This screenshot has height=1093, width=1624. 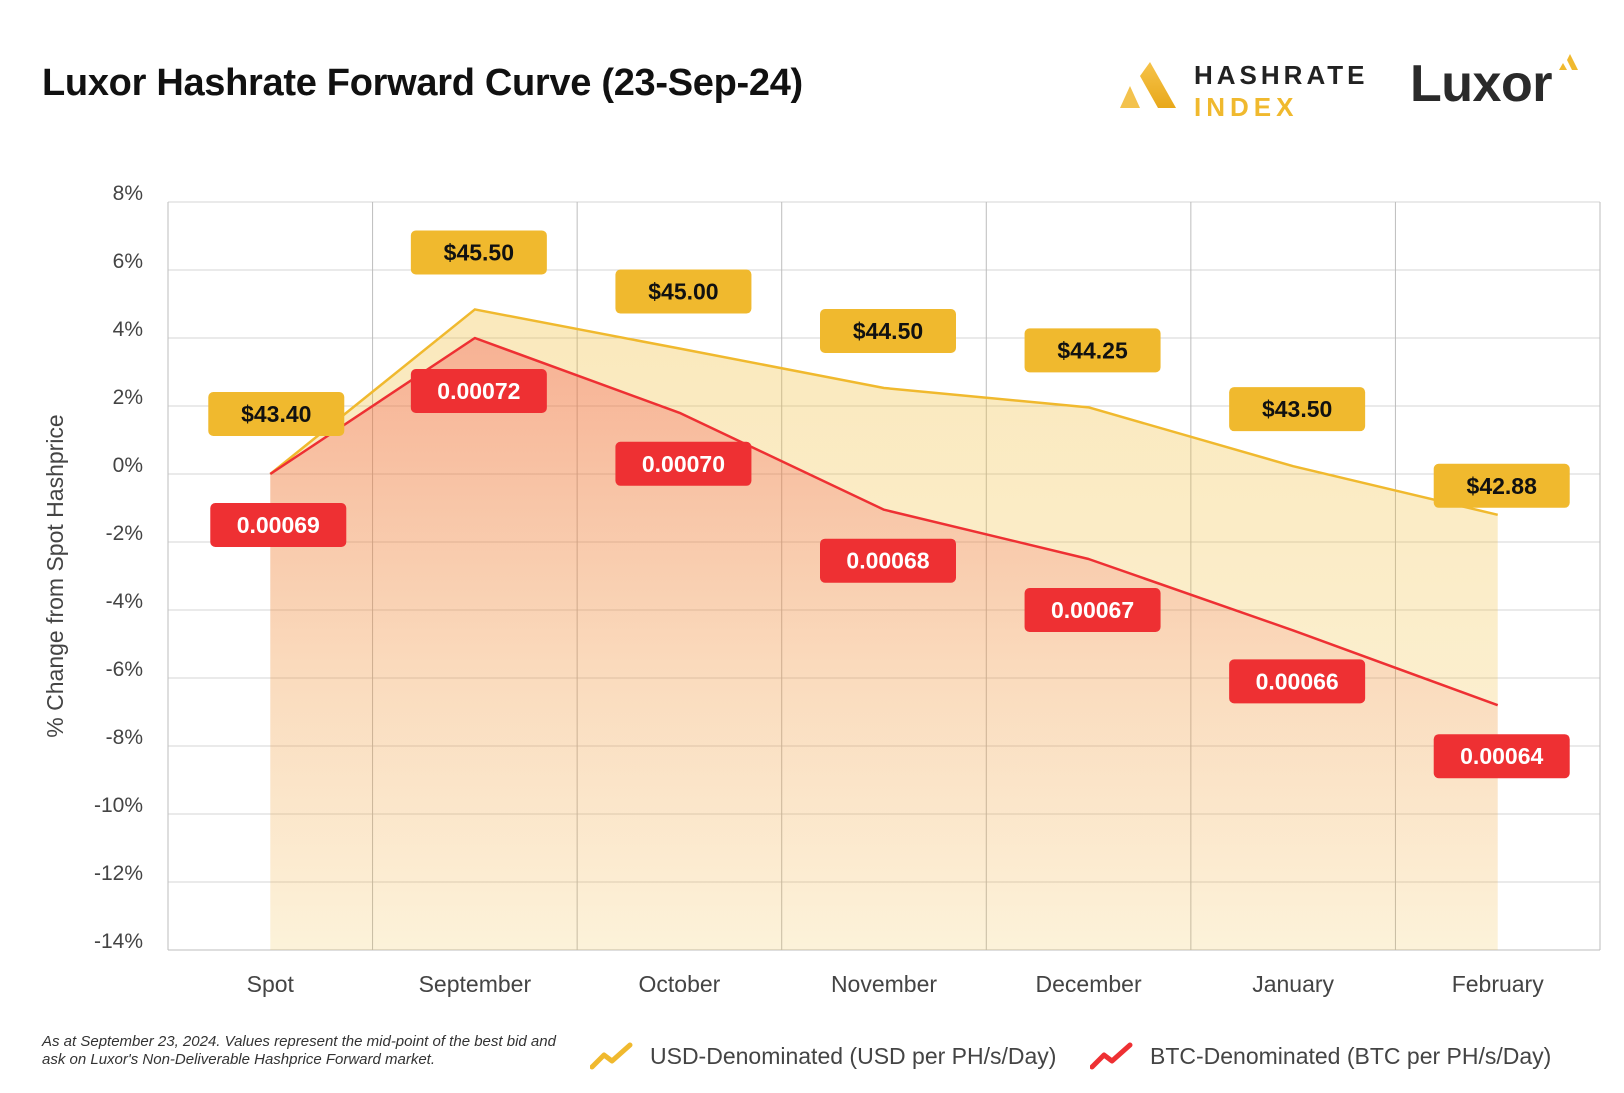 What do you see at coordinates (124, 533) in the screenshot?
I see `y-tick-label: -2%` at bounding box center [124, 533].